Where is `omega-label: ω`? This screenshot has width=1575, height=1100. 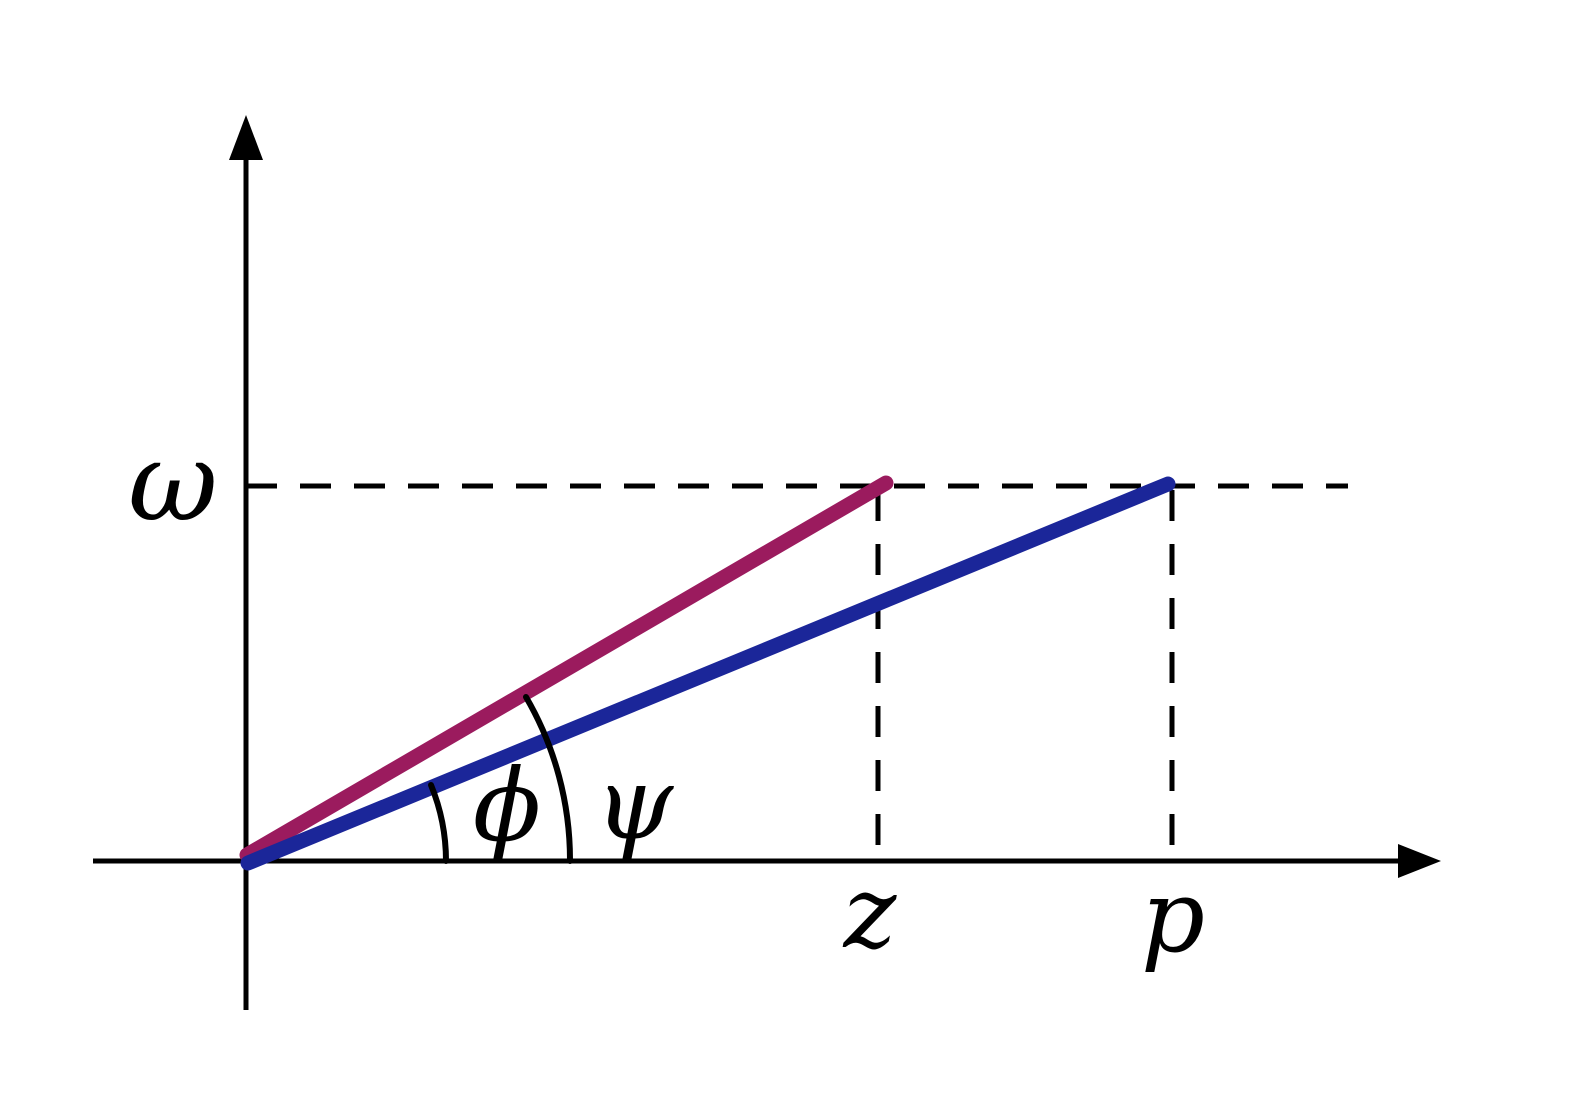 omega-label: ω is located at coordinates (173, 482).